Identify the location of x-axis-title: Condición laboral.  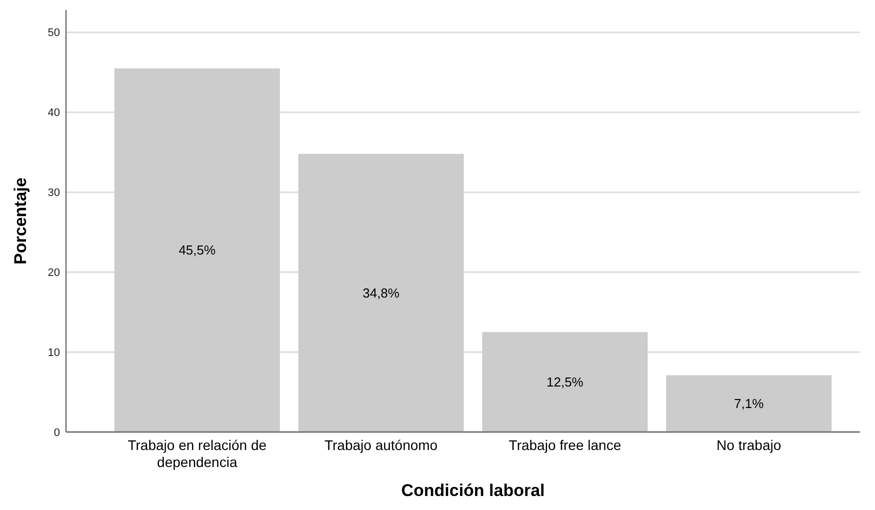
(473, 490).